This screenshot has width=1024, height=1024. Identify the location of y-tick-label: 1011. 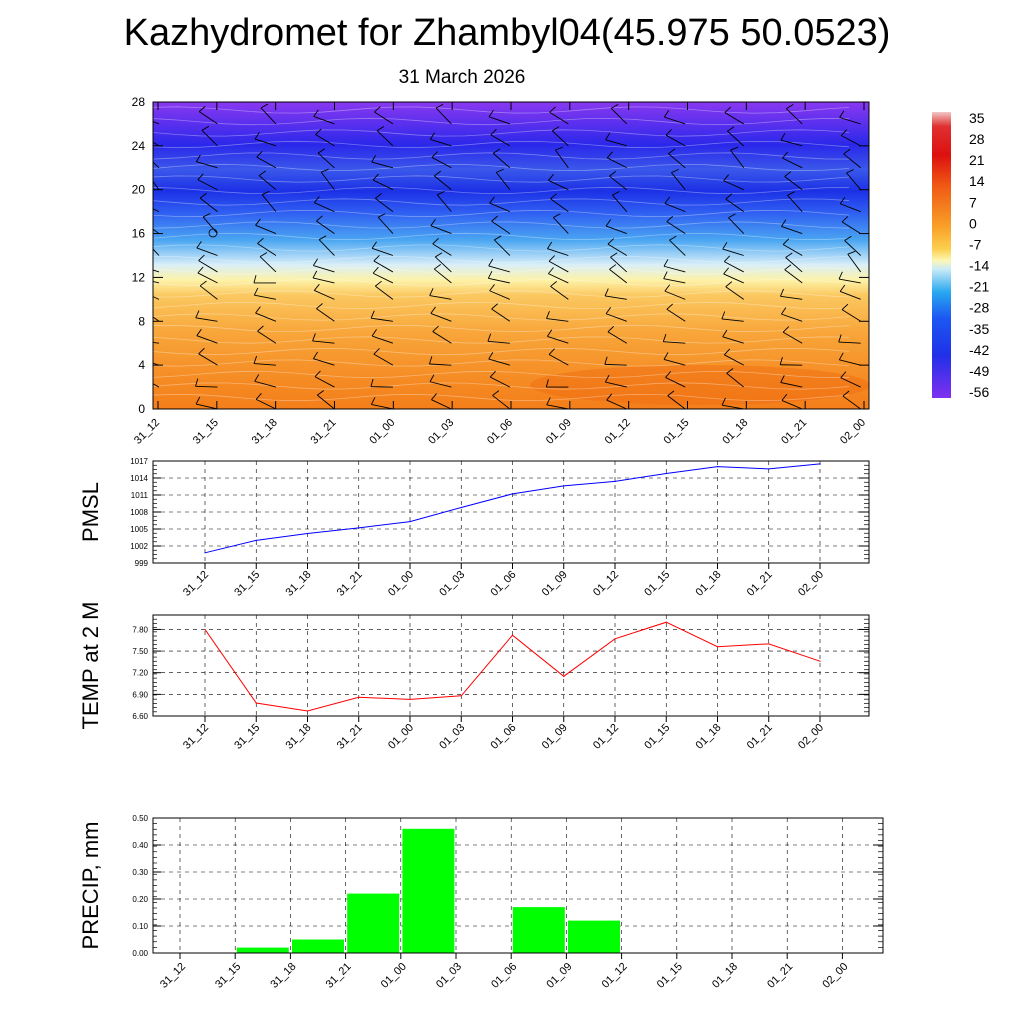
(140, 495).